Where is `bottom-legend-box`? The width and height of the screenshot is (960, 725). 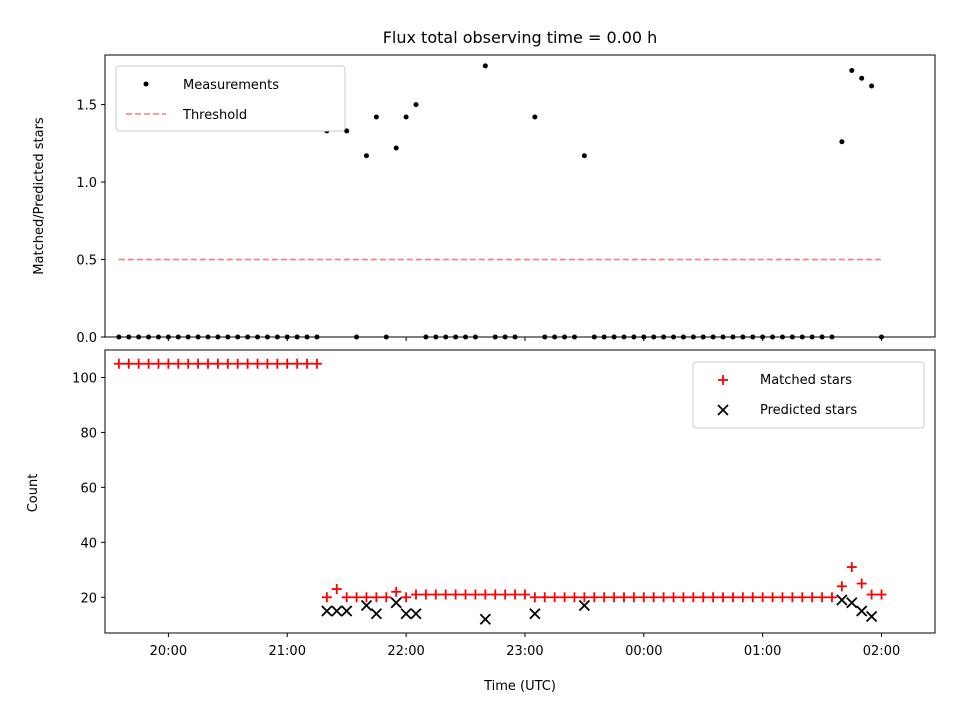 bottom-legend-box is located at coordinates (808, 395).